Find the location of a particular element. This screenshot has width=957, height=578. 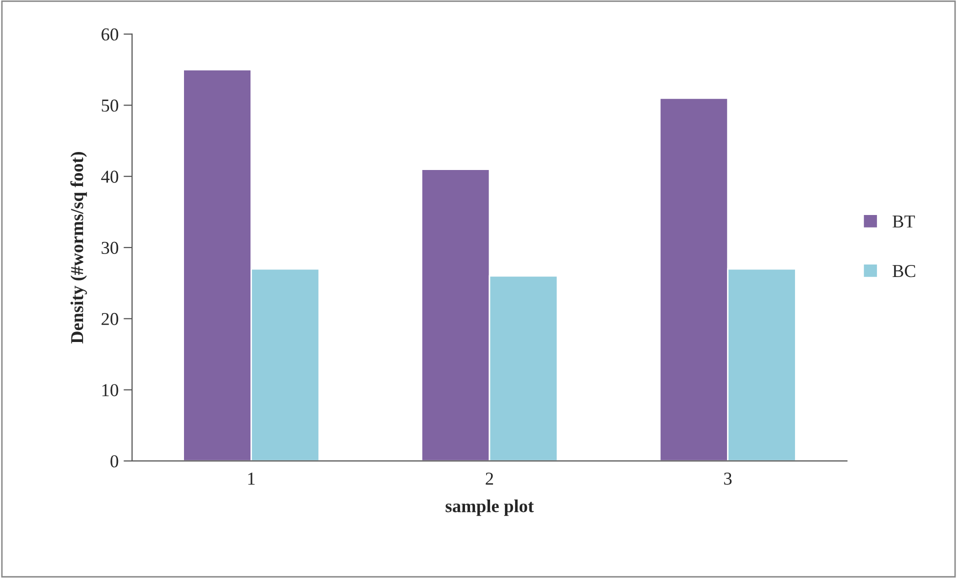

y-tick-label: 10 is located at coordinates (110, 390).